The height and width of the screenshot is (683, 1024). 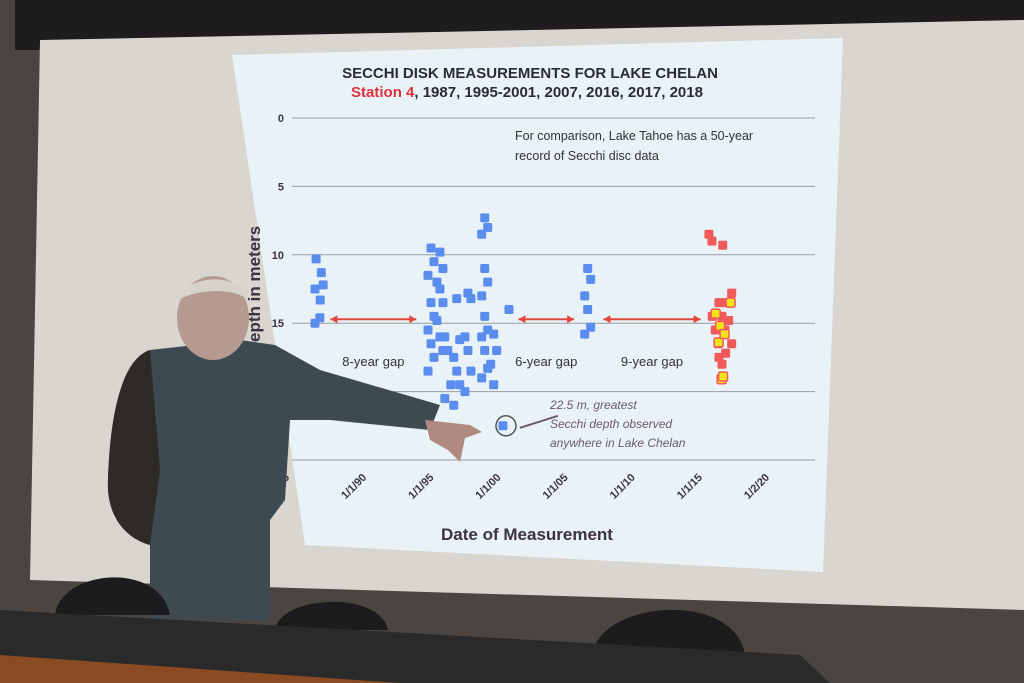 What do you see at coordinates (546, 361) in the screenshot?
I see `gap-label: 6-year gap` at bounding box center [546, 361].